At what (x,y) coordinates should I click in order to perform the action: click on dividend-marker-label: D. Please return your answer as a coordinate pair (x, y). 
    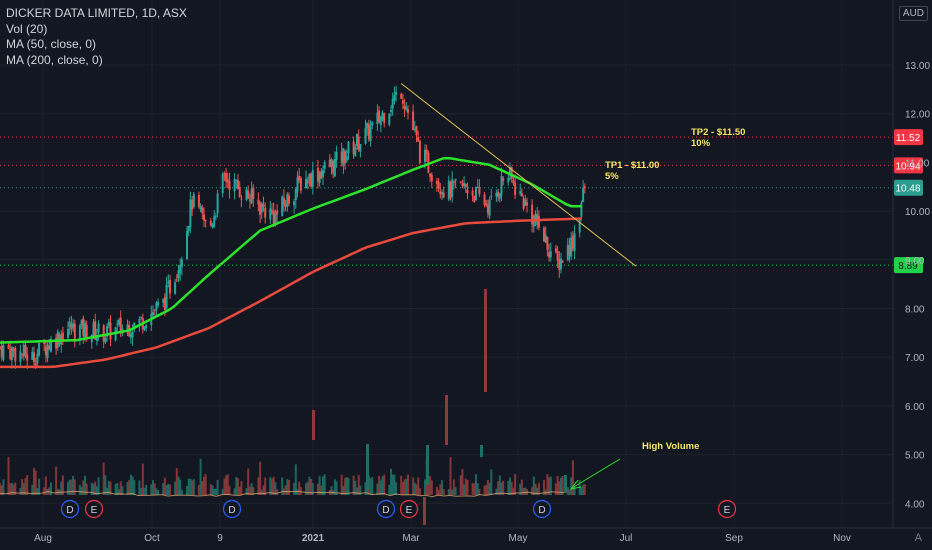
    Looking at the image, I should click on (231, 510).